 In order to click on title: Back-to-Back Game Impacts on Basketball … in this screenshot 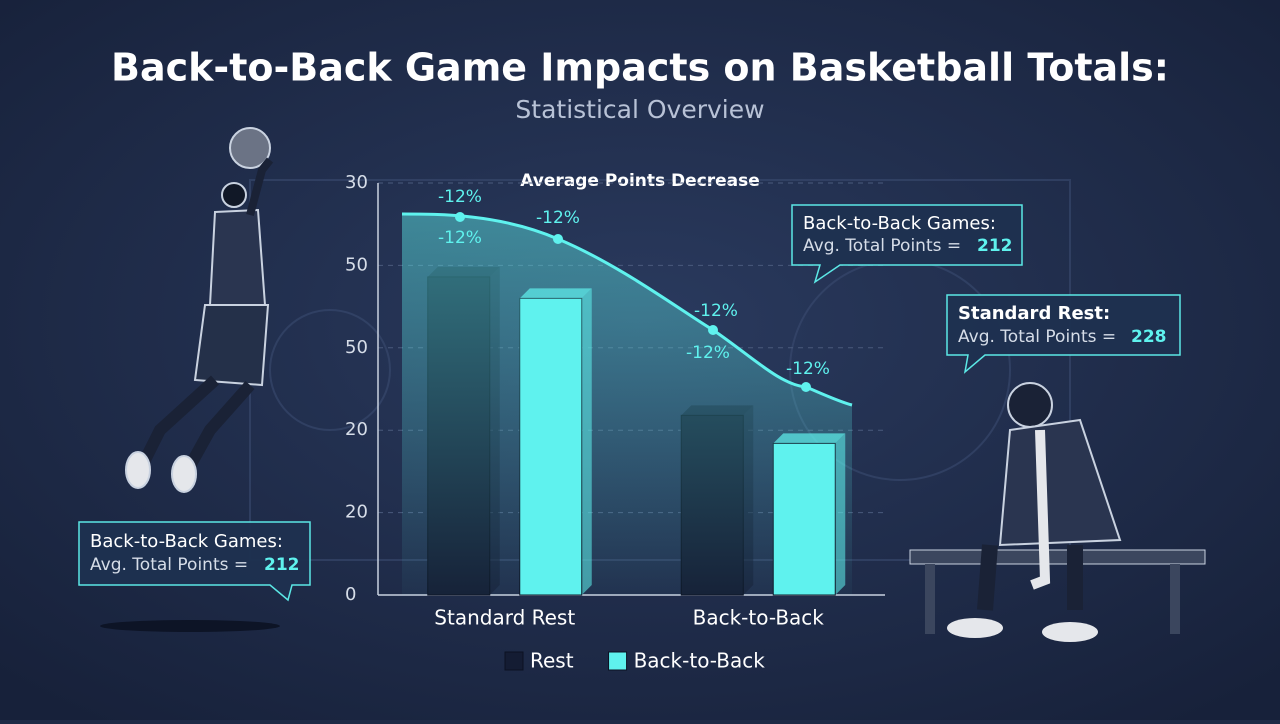, I will do `click(640, 68)`.